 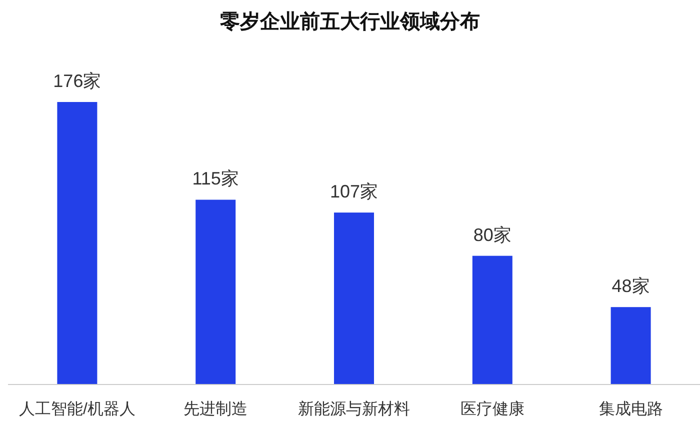 I want to click on data-label: 80家, so click(x=492, y=234).